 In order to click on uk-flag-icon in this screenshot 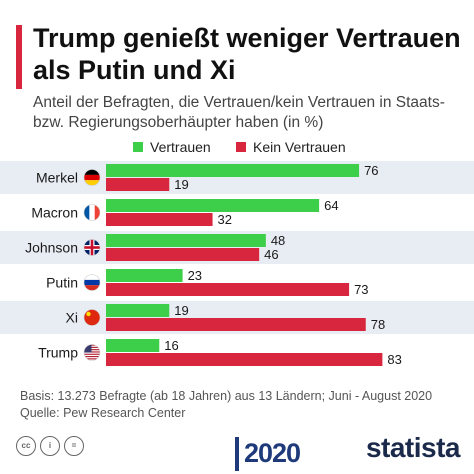, I will do `click(92, 247)`.